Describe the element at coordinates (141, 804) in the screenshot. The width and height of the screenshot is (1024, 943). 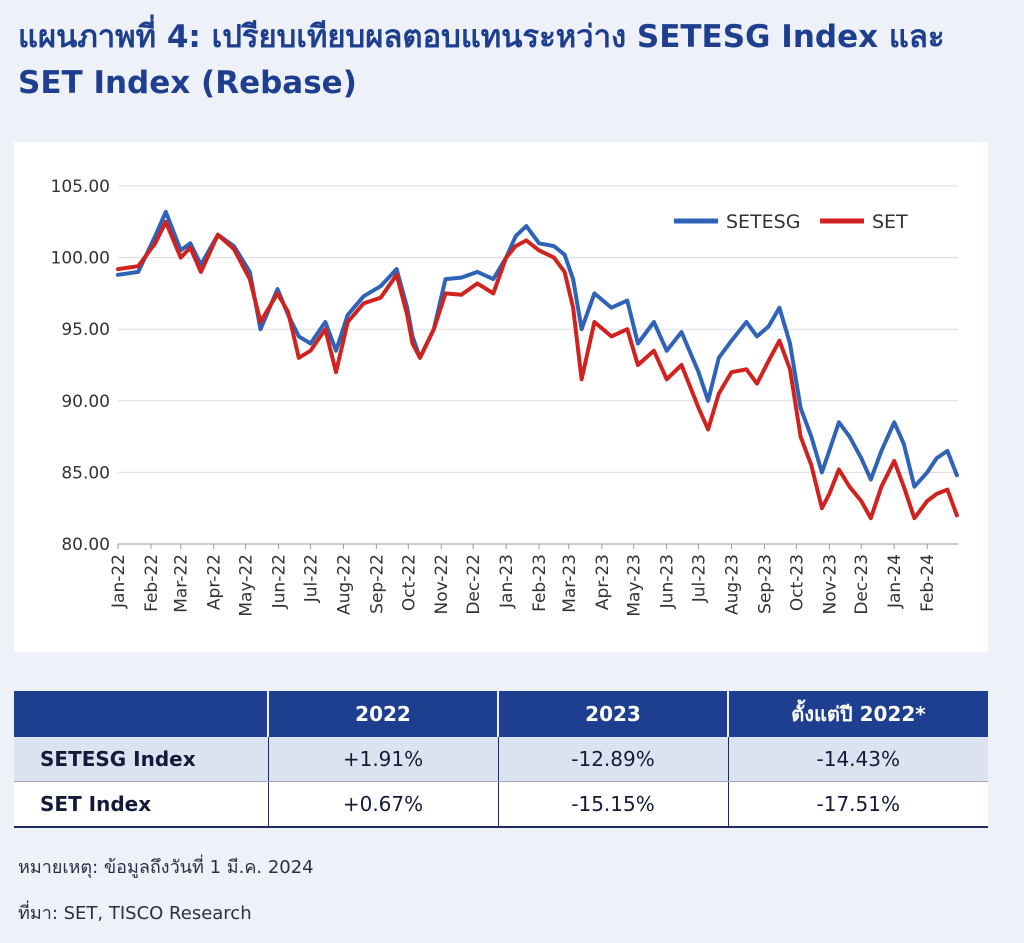
I see `row-label: SET Index` at that location.